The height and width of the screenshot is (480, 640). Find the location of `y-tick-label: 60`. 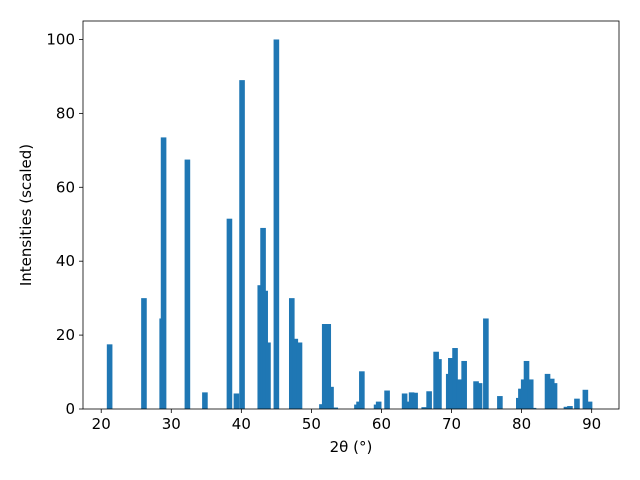

y-tick-label: 60 is located at coordinates (65, 187).